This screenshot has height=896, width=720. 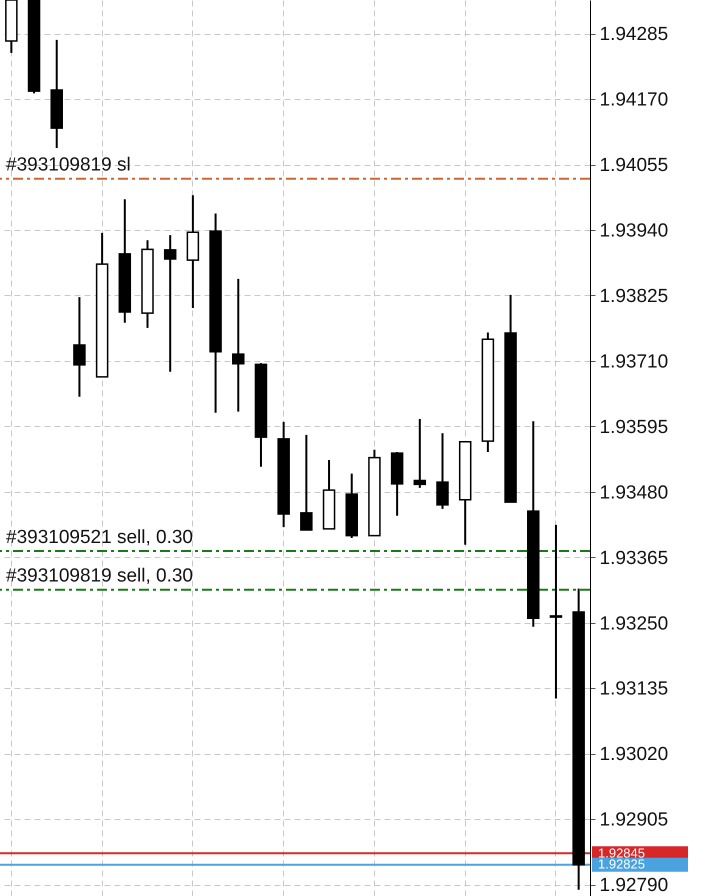 What do you see at coordinates (634, 820) in the screenshot?
I see `y-tick-label: 1.92905` at bounding box center [634, 820].